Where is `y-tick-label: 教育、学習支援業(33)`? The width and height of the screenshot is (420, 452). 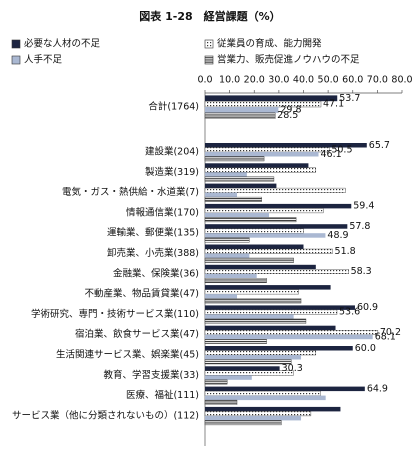 y-tick-label: 教育、学習支援業(33) is located at coordinates (151, 375).